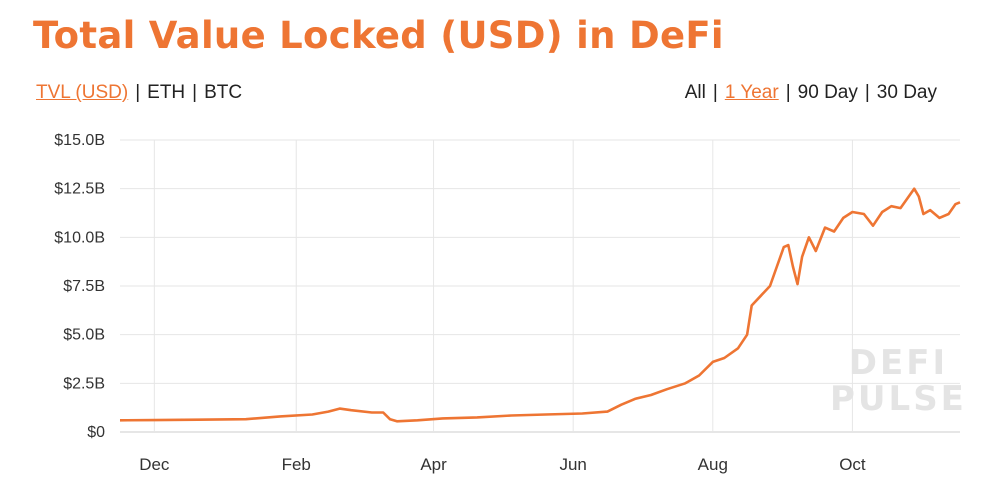 The image size is (990, 497). What do you see at coordinates (96, 432) in the screenshot?
I see `y-tick-label: $0` at bounding box center [96, 432].